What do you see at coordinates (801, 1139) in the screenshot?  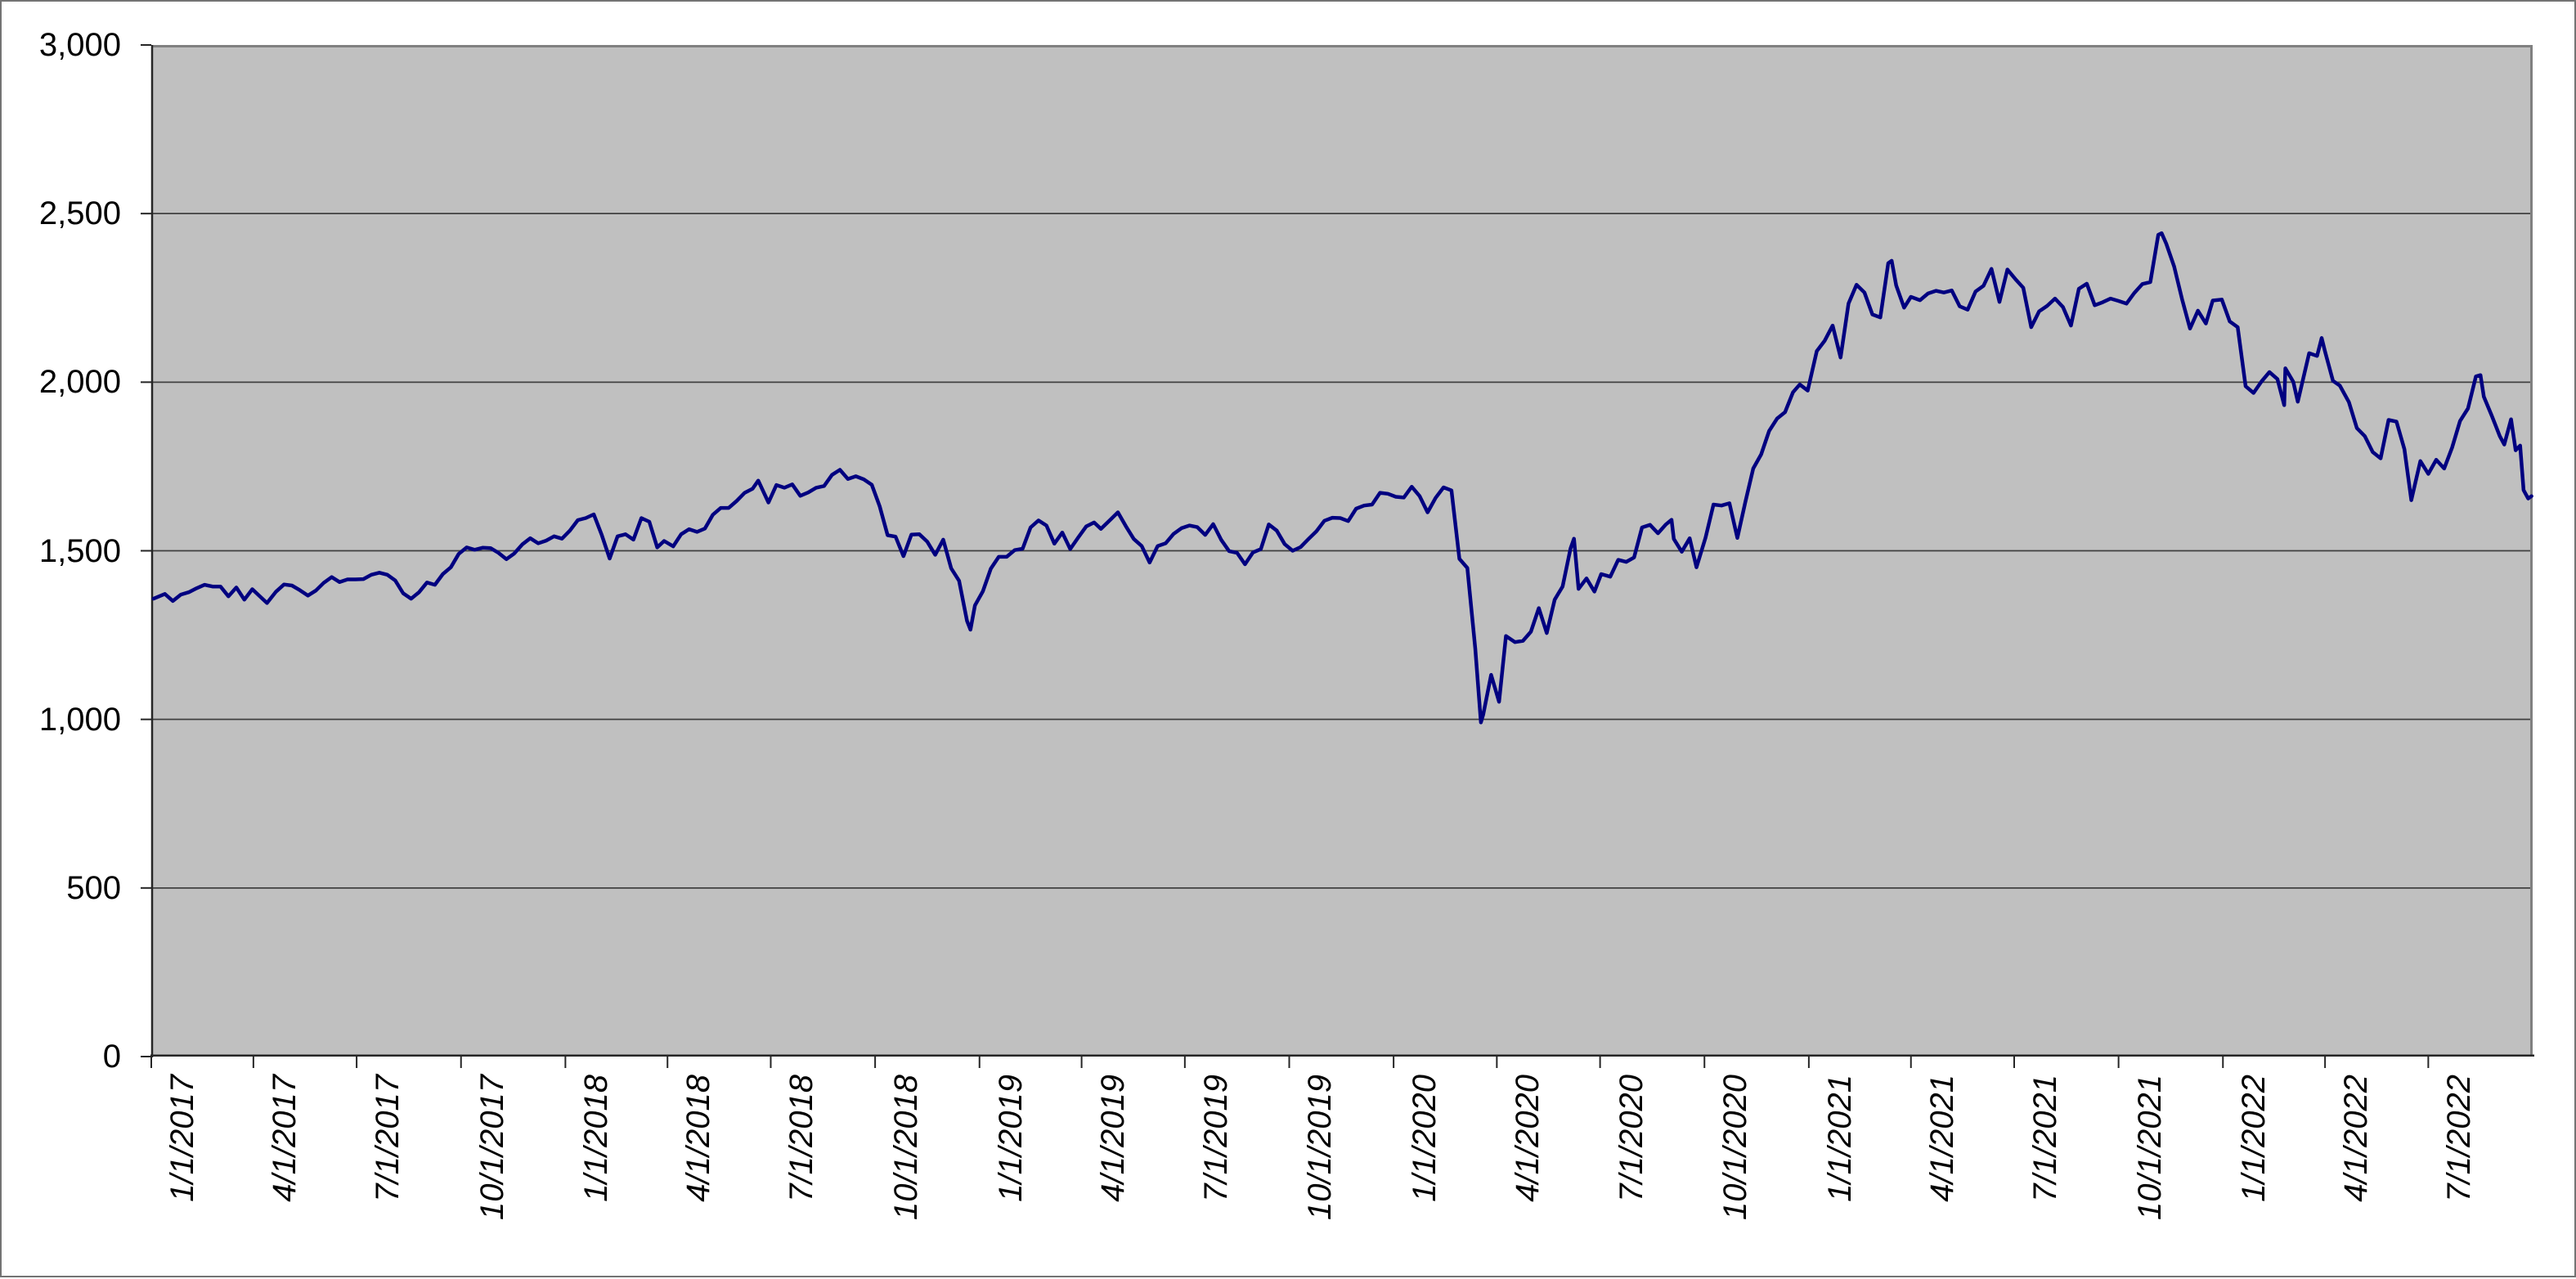 I see `x-axis-label: 7/1/2018` at bounding box center [801, 1139].